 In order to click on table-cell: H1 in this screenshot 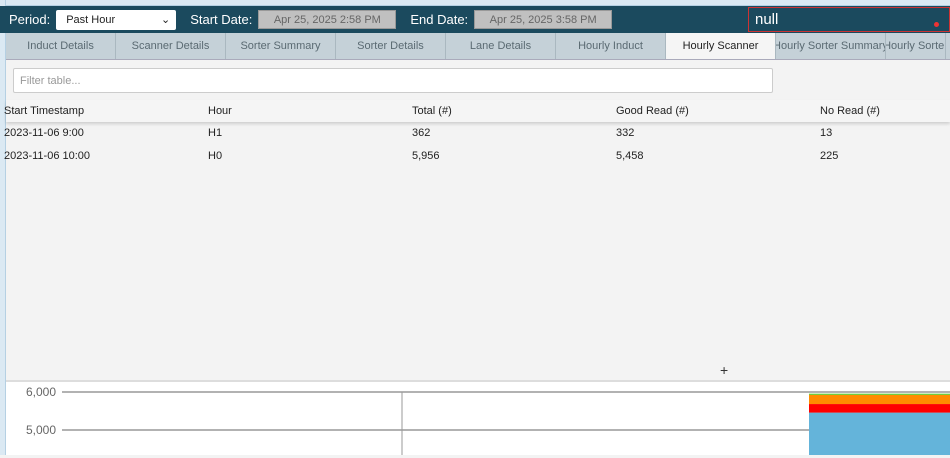, I will do `click(215, 133)`.